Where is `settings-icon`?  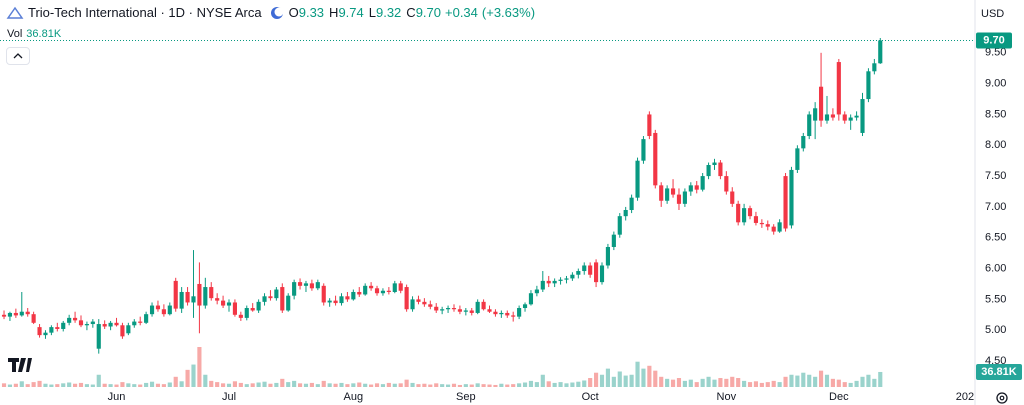 settings-icon is located at coordinates (1002, 398).